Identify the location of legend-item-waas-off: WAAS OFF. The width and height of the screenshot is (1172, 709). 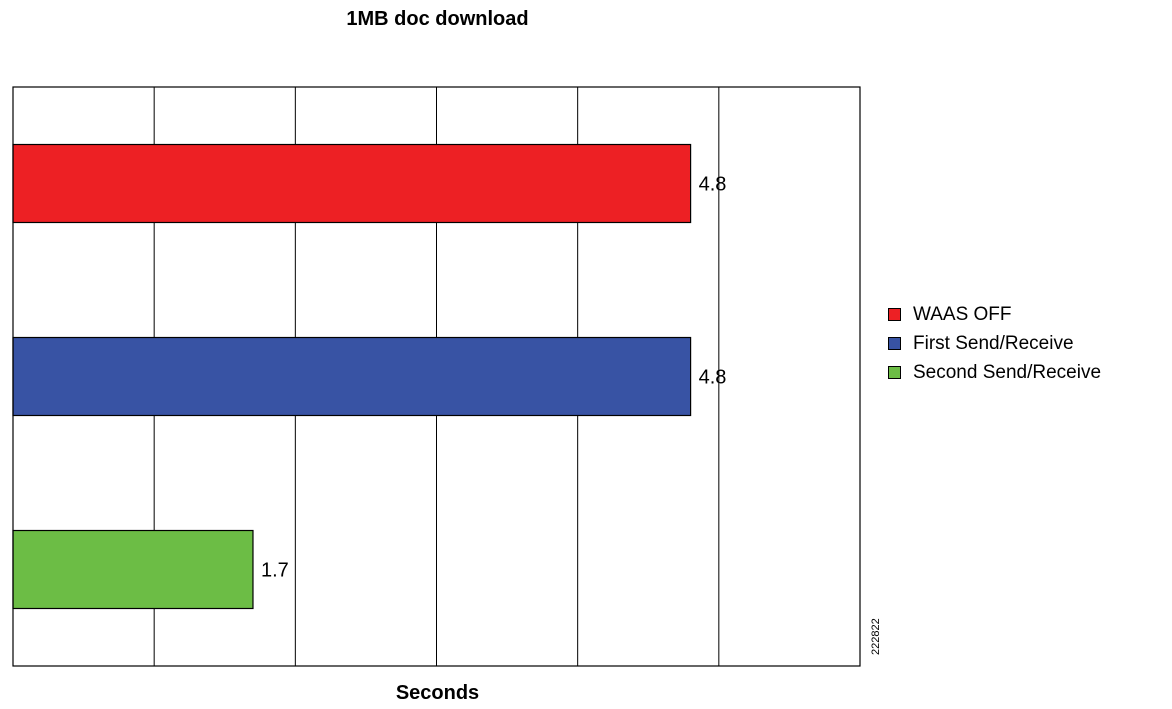
(994, 314).